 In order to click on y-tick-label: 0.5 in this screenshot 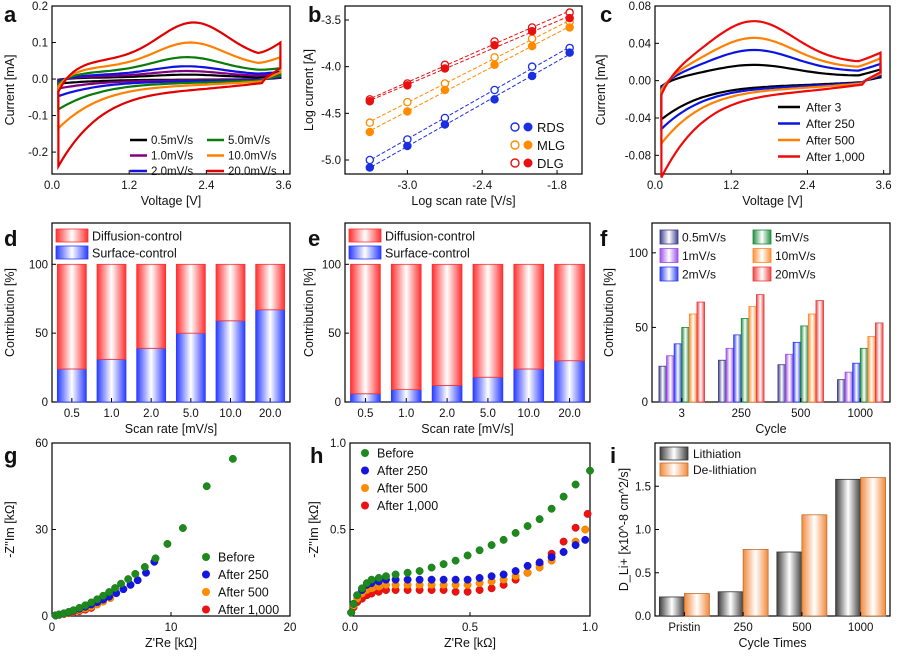, I will do `click(643, 574)`.